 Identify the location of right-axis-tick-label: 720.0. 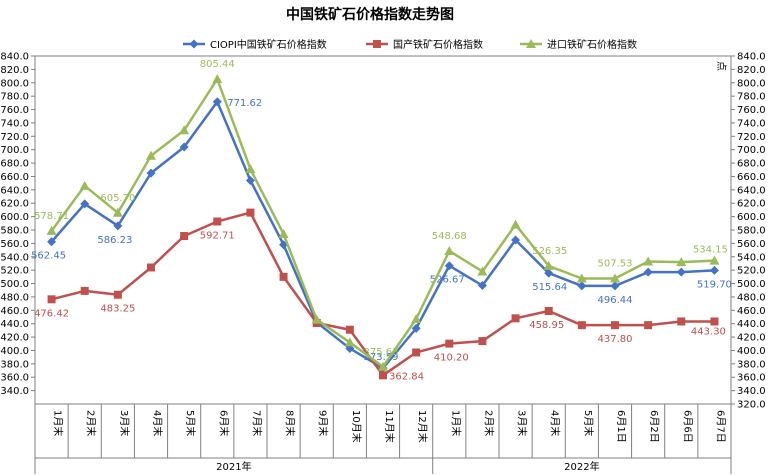
(751, 137).